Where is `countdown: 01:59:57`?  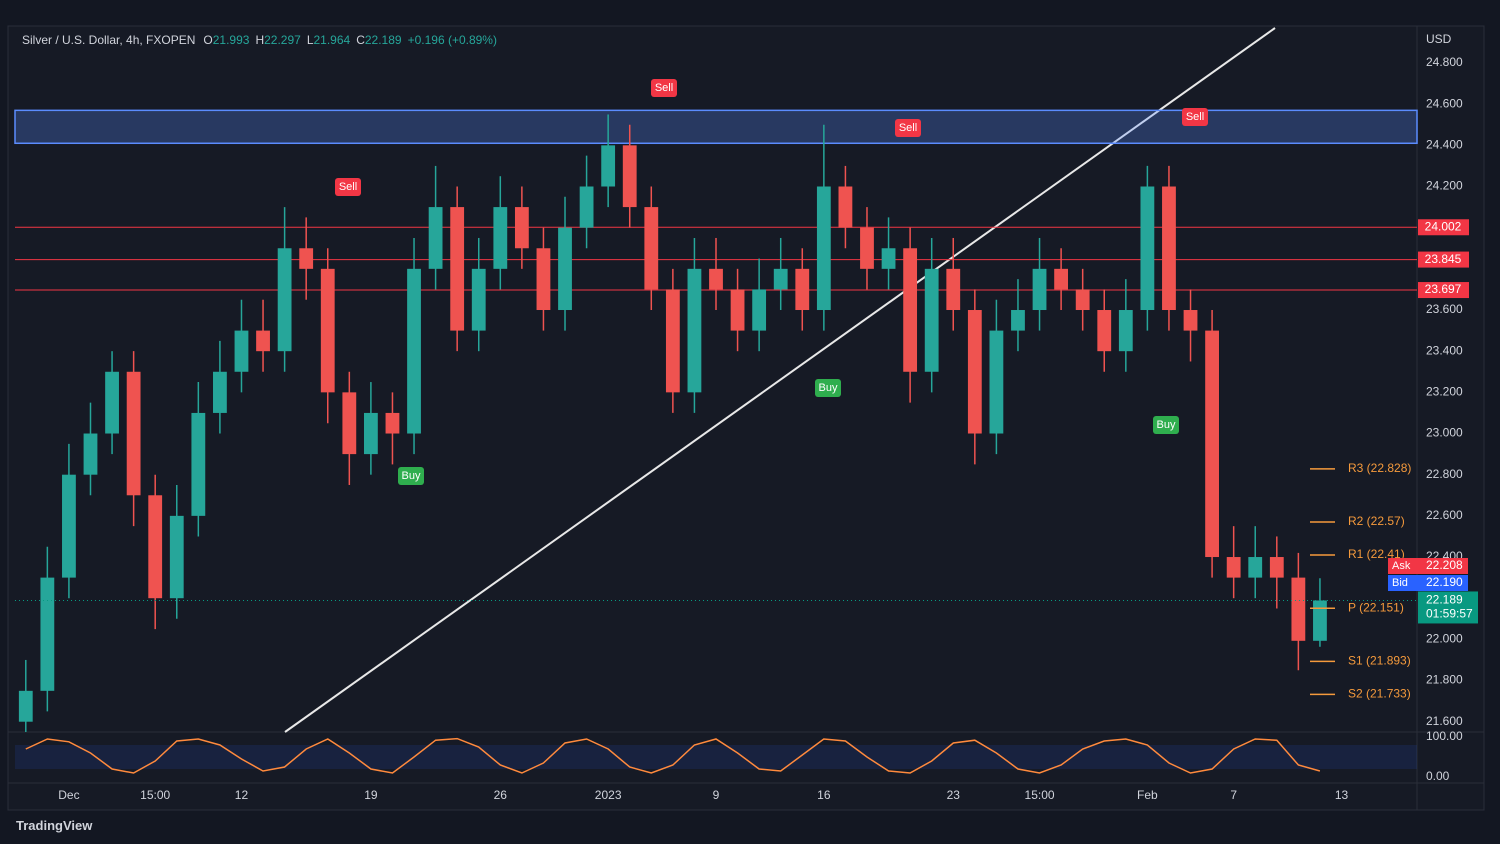
countdown: 01:59:57 is located at coordinates (1449, 614).